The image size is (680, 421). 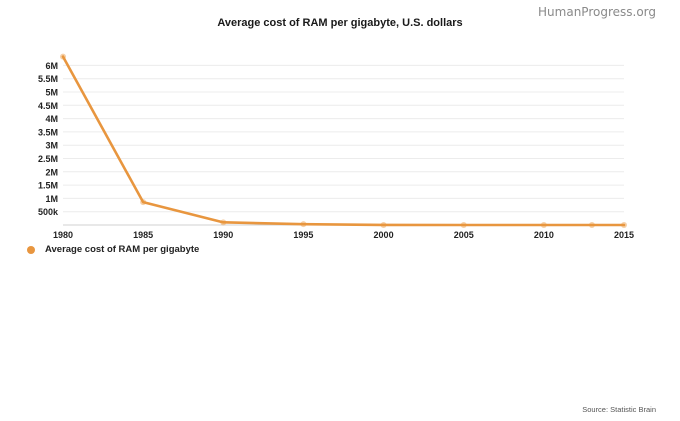 I want to click on y-tick-label: 2.5M, so click(x=48, y=159).